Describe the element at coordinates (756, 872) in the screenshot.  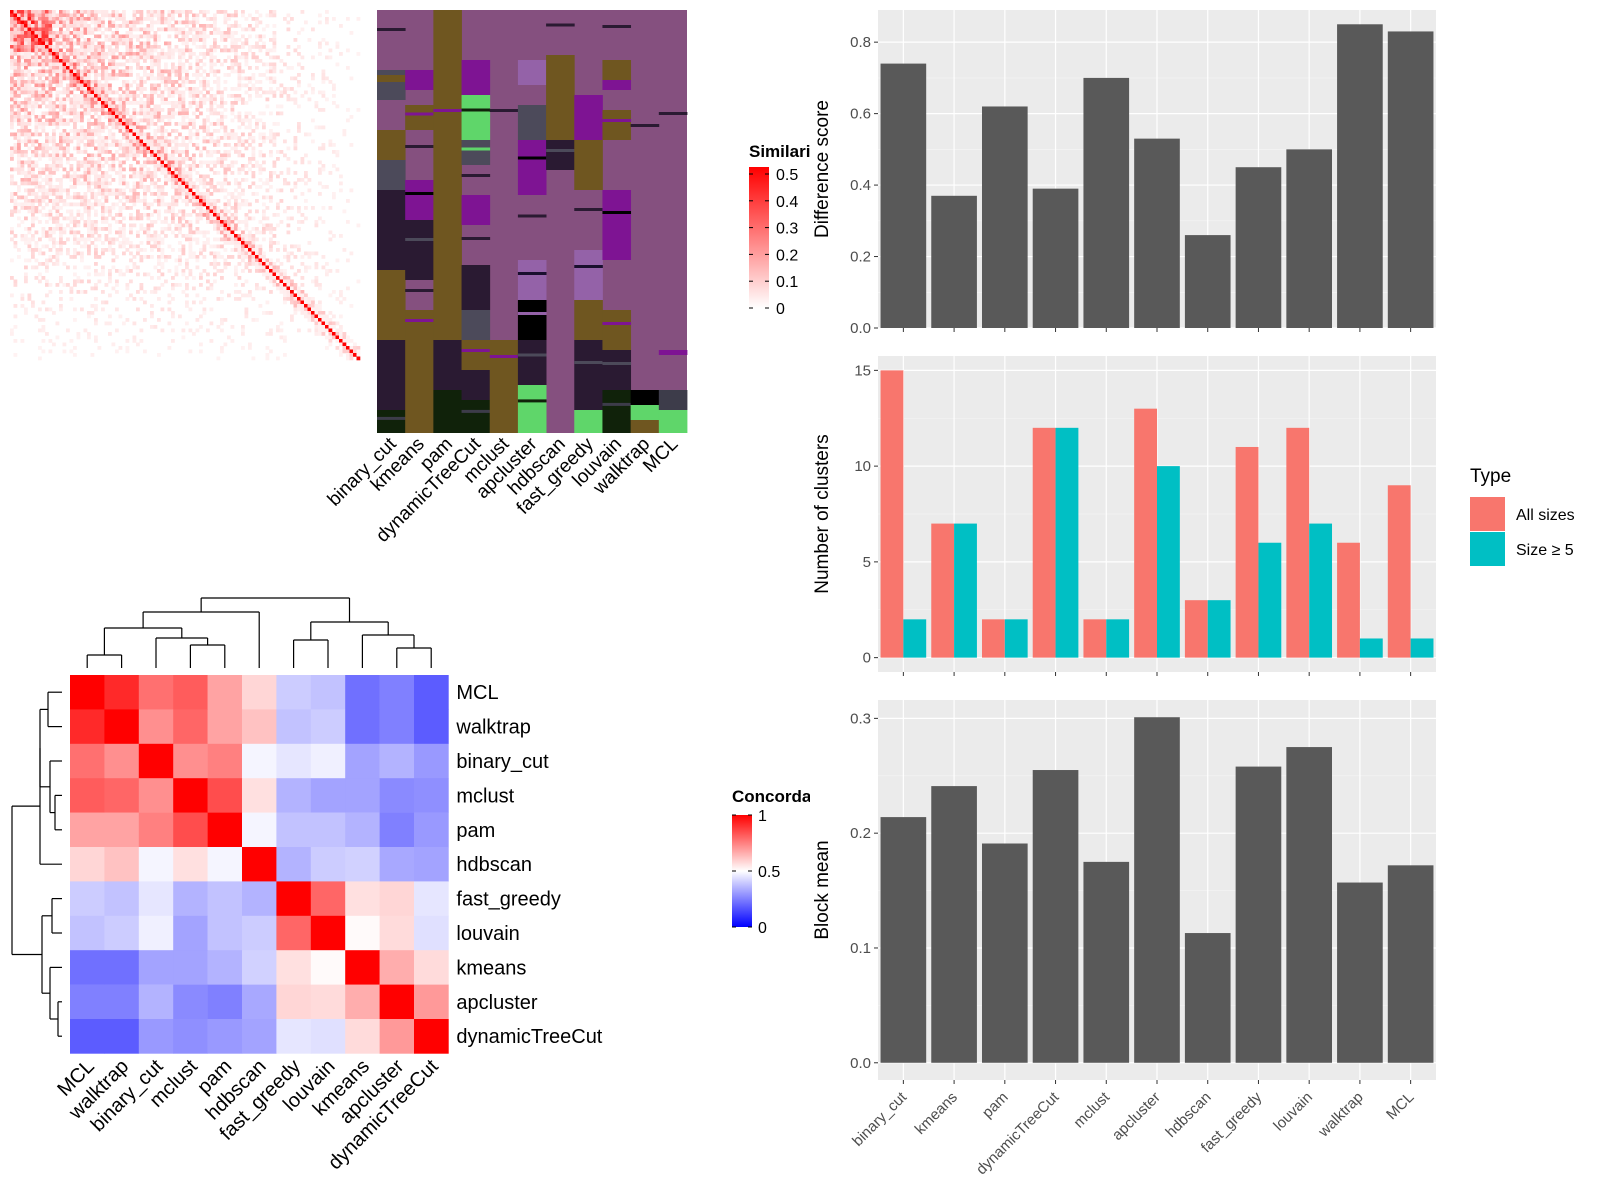
I see `concordance-legend-ticks: 10.50` at that location.